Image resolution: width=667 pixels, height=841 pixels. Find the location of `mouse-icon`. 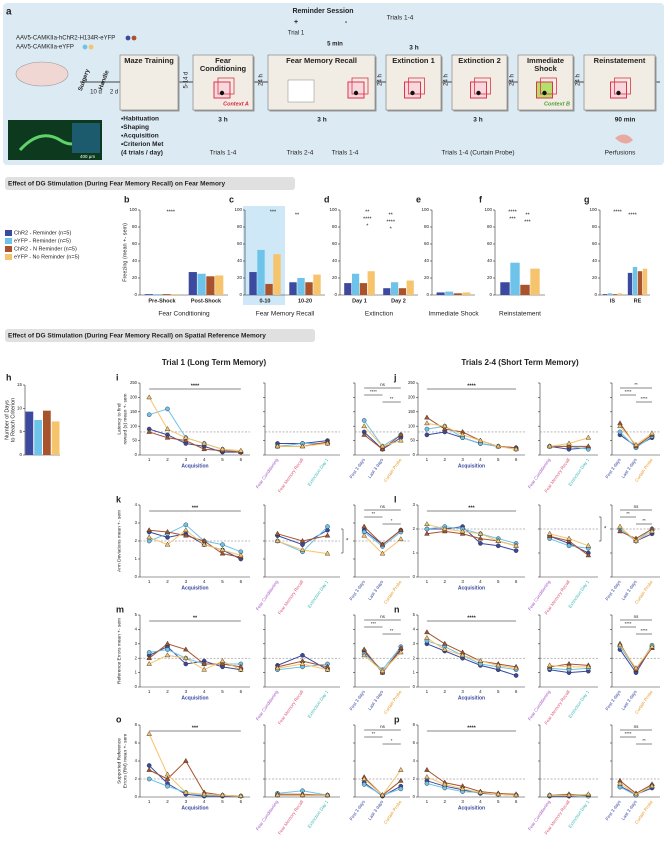

mouse-icon is located at coordinates (544, 93).